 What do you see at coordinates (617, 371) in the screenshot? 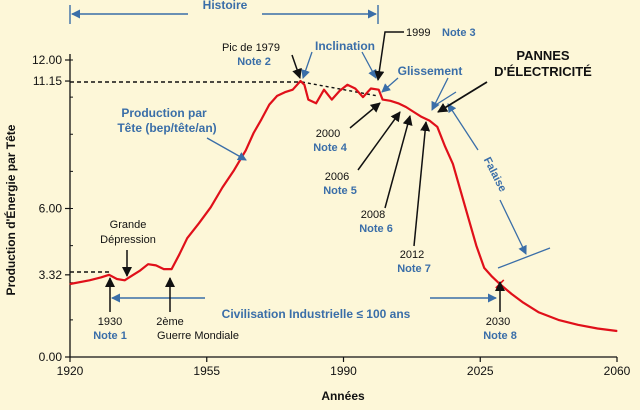
I see `x-tick-label: 2060` at bounding box center [617, 371].